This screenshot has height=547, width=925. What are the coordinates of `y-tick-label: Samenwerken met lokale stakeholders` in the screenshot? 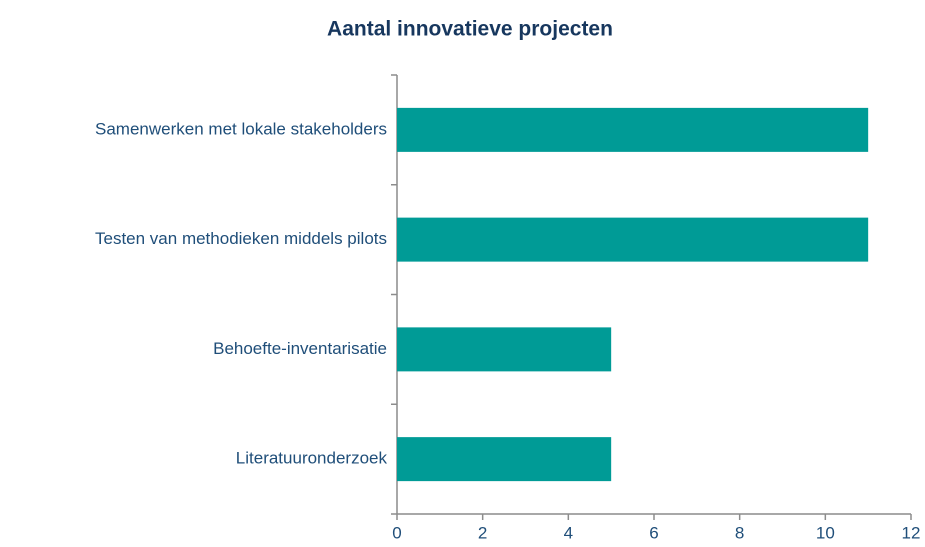 It's located at (241, 128).